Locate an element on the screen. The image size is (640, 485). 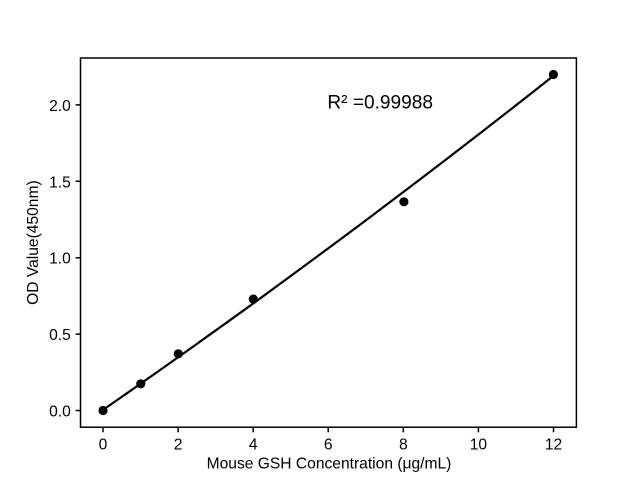
svg-text: OD Value(450nm) is located at coordinates (33, 242).